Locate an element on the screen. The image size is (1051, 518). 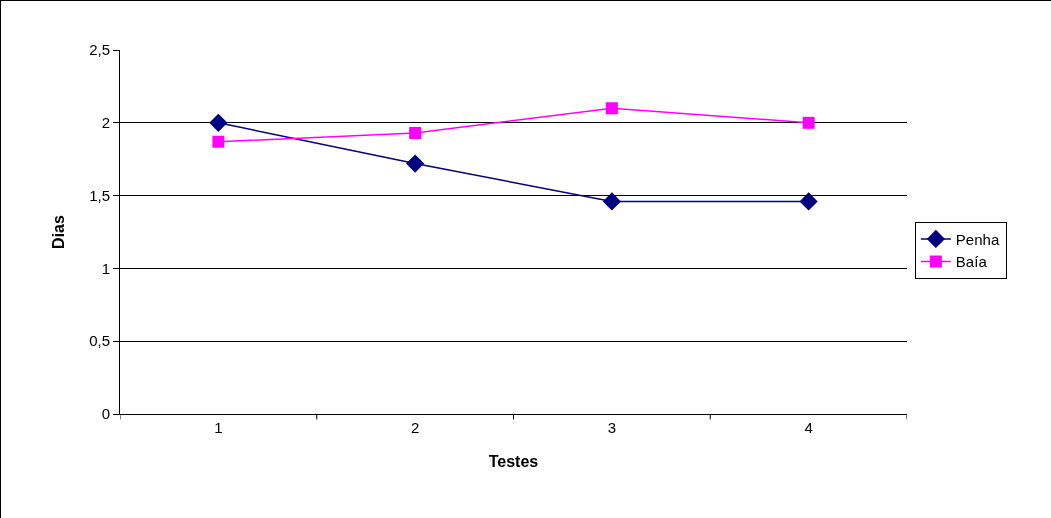
y-tick-label: 2 is located at coordinates (105, 123).